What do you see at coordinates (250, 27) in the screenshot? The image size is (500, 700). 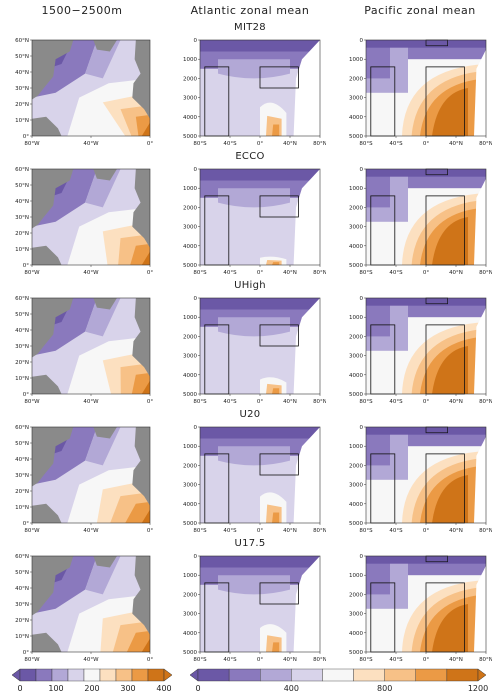 I see `row-title-mit28: MIT28` at bounding box center [250, 27].